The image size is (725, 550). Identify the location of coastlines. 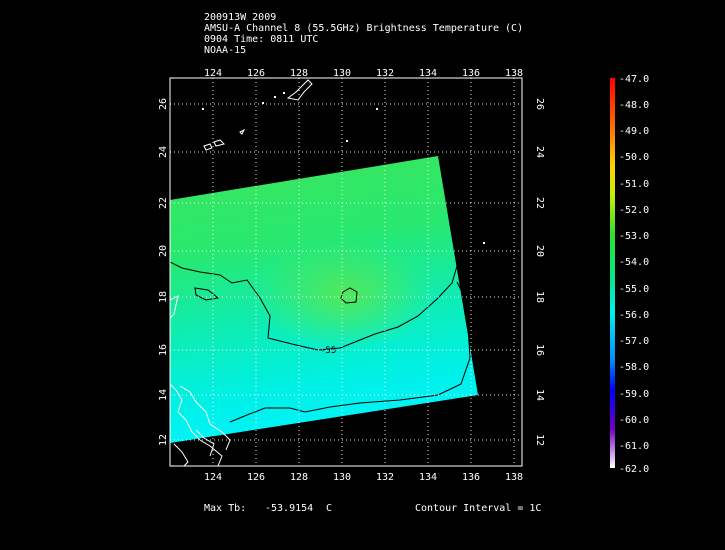
(241, 272).